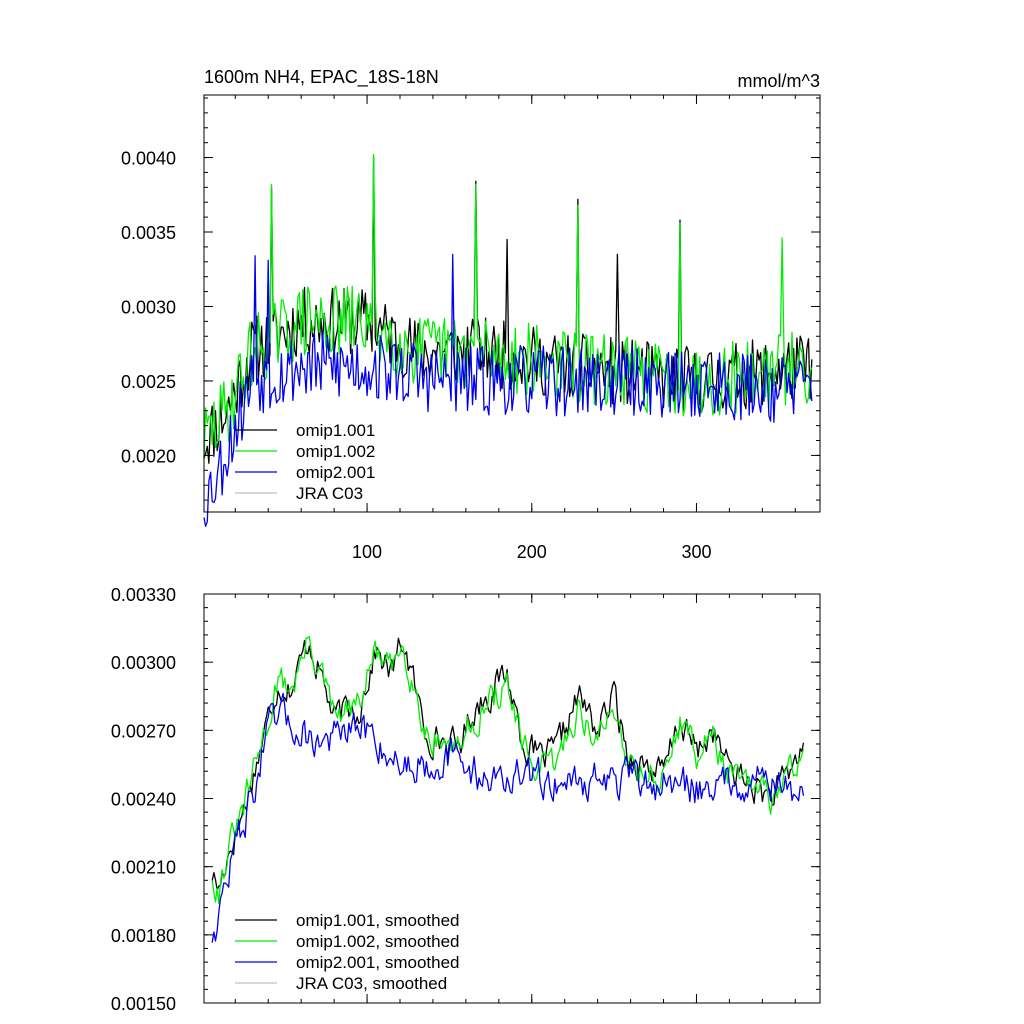 The image size is (1024, 1024). What do you see at coordinates (143, 595) in the screenshot?
I see `bottom-y-tick-label: 0.00330` at bounding box center [143, 595].